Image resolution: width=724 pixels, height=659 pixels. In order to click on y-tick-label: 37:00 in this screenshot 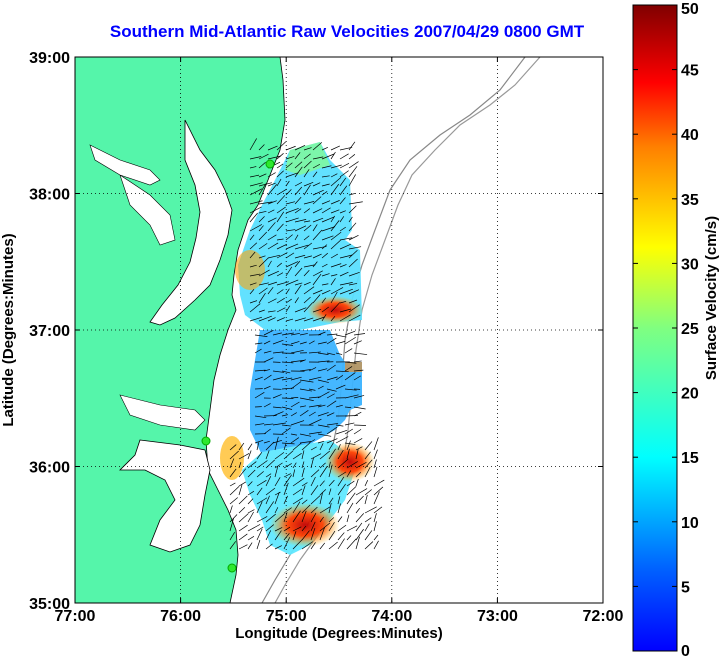, I will do `click(49, 331)`.